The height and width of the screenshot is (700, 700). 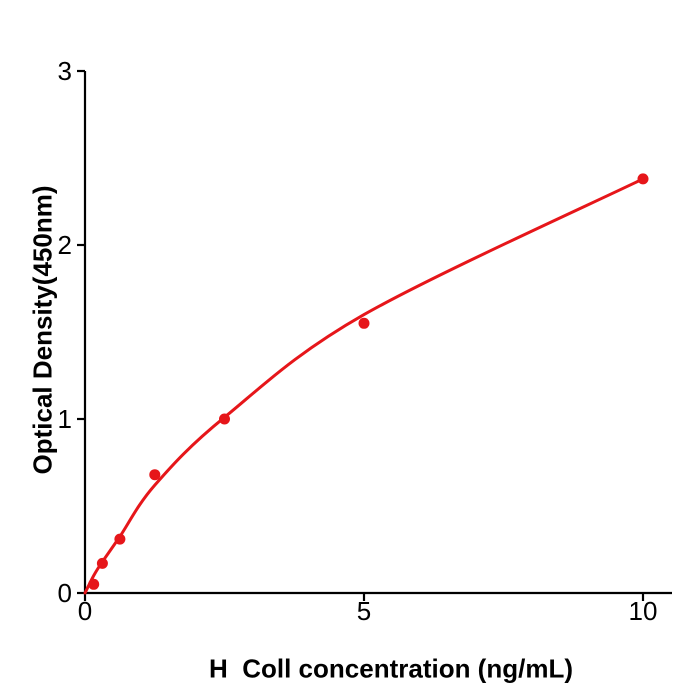 I want to click on x-axis-title: H Coll concentration (ng/mL), so click(x=391, y=668).